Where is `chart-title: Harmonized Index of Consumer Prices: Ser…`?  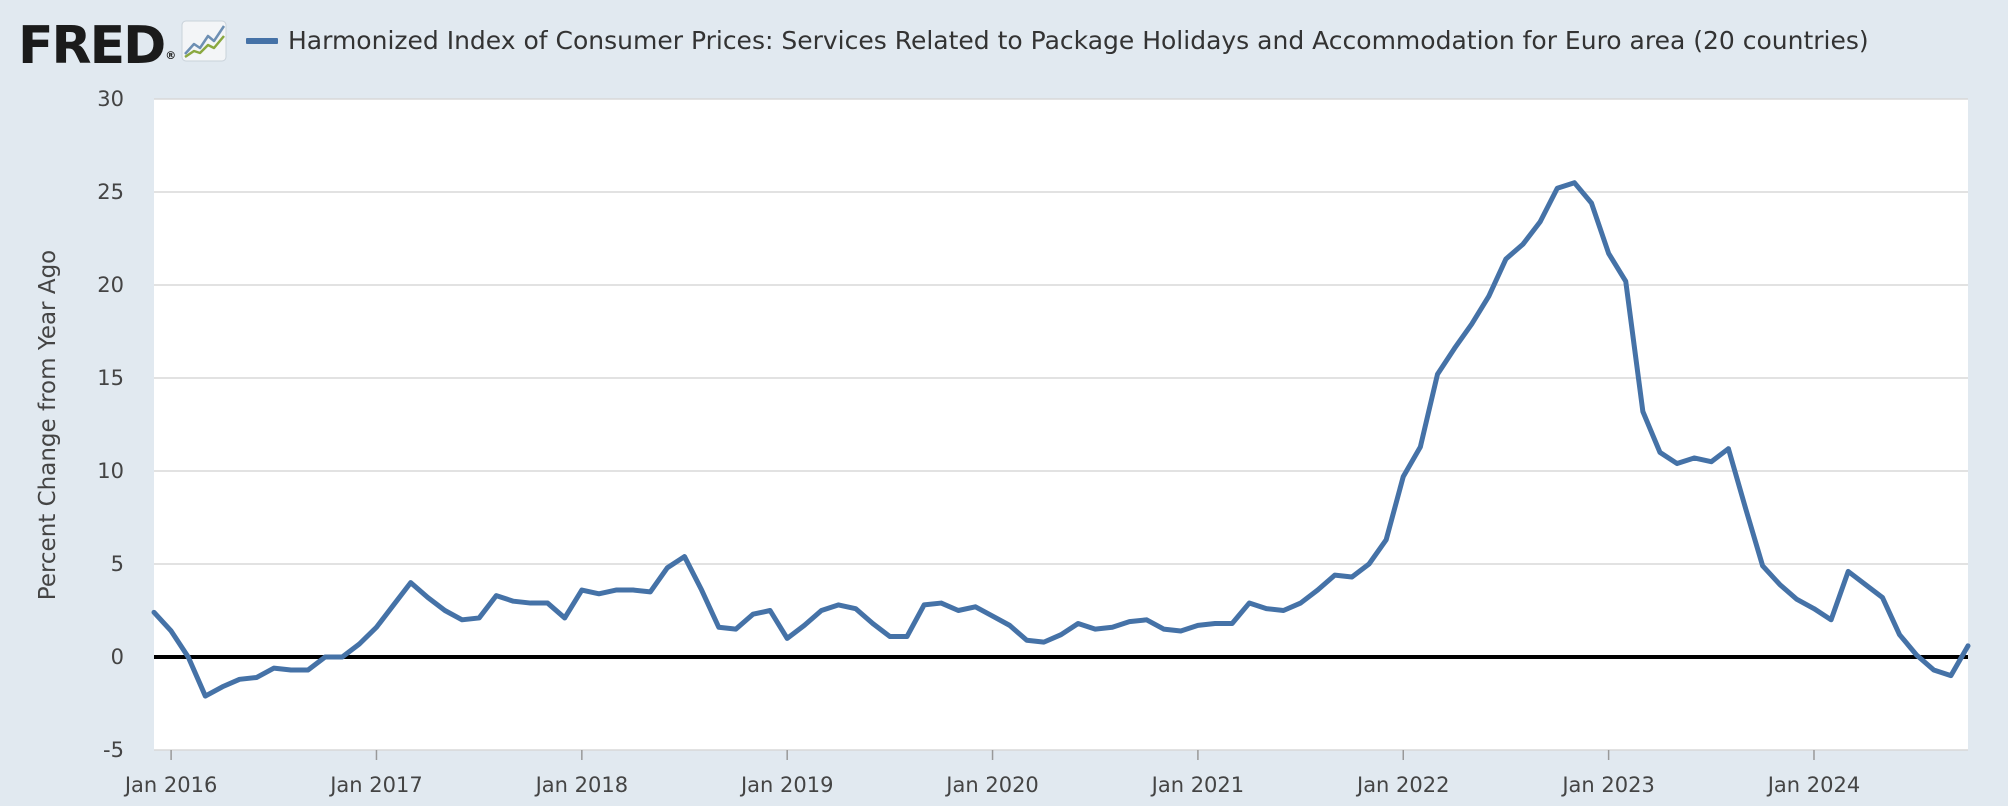 chart-title: Harmonized Index of Consumer Prices: Ser… is located at coordinates (1078, 40).